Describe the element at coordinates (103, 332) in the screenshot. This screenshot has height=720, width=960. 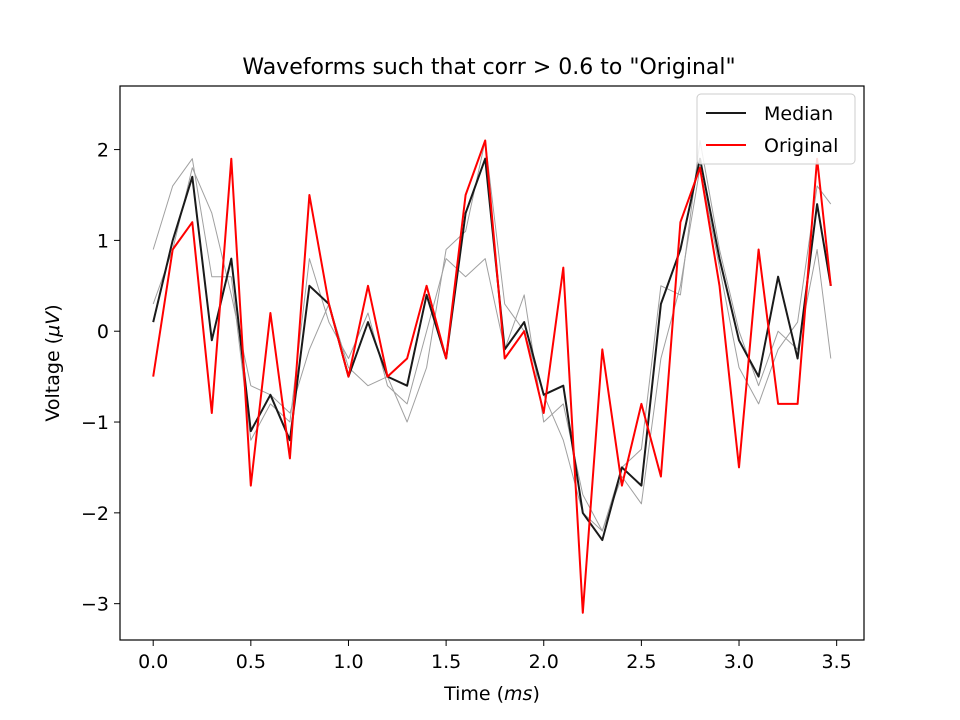
I see `y-tick-label: 0` at that location.